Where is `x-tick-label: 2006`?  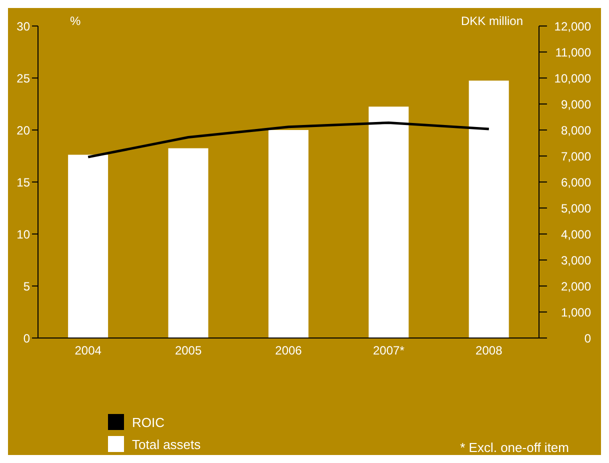
x-tick-label: 2006 is located at coordinates (288, 351).